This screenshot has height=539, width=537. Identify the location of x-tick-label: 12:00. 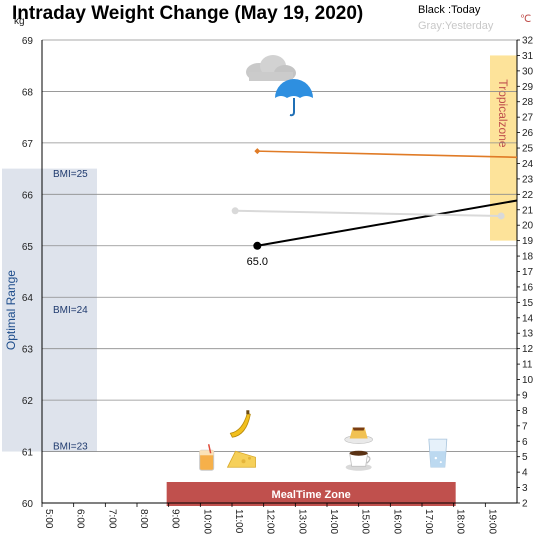
(270, 521).